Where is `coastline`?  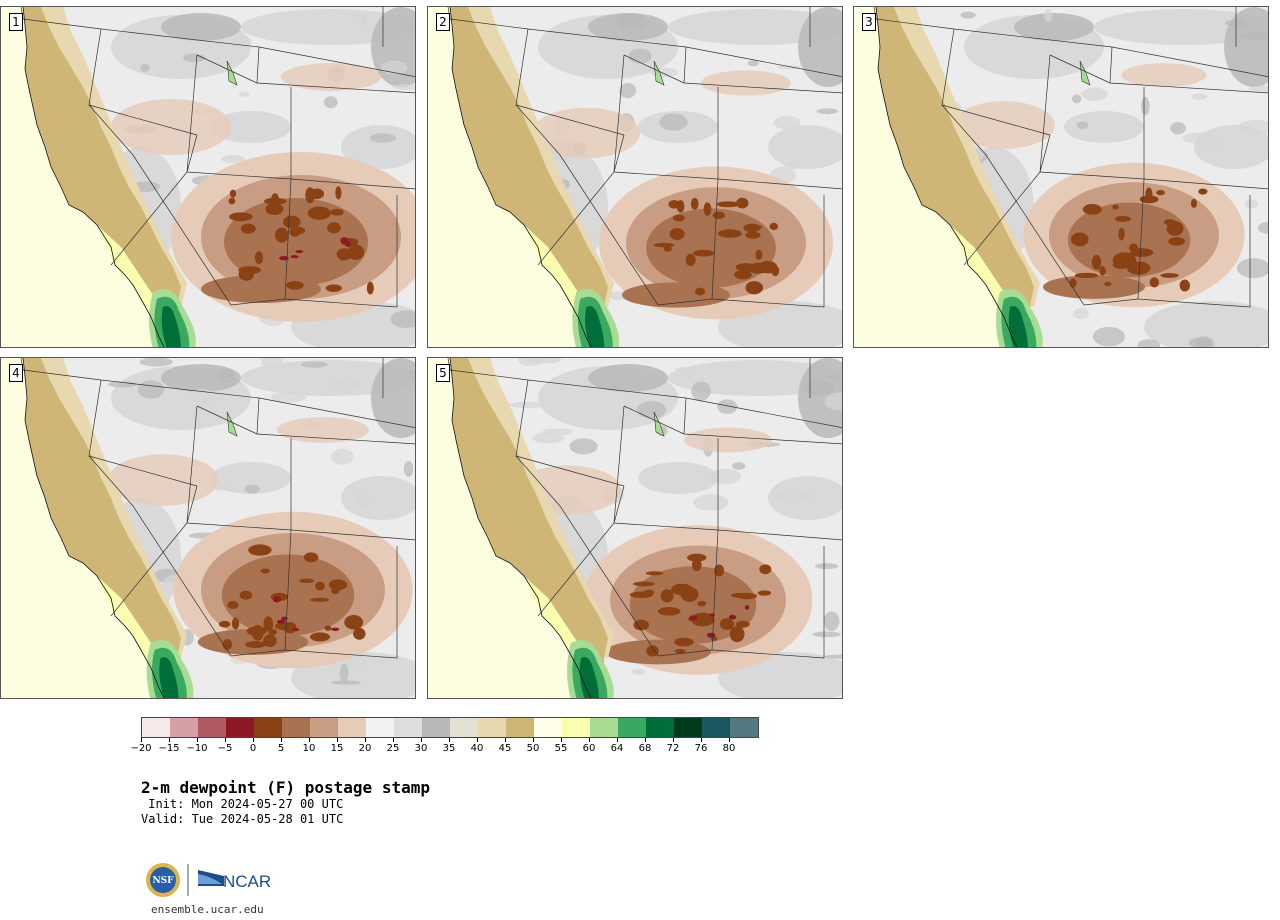 coastline is located at coordinates (93, 528).